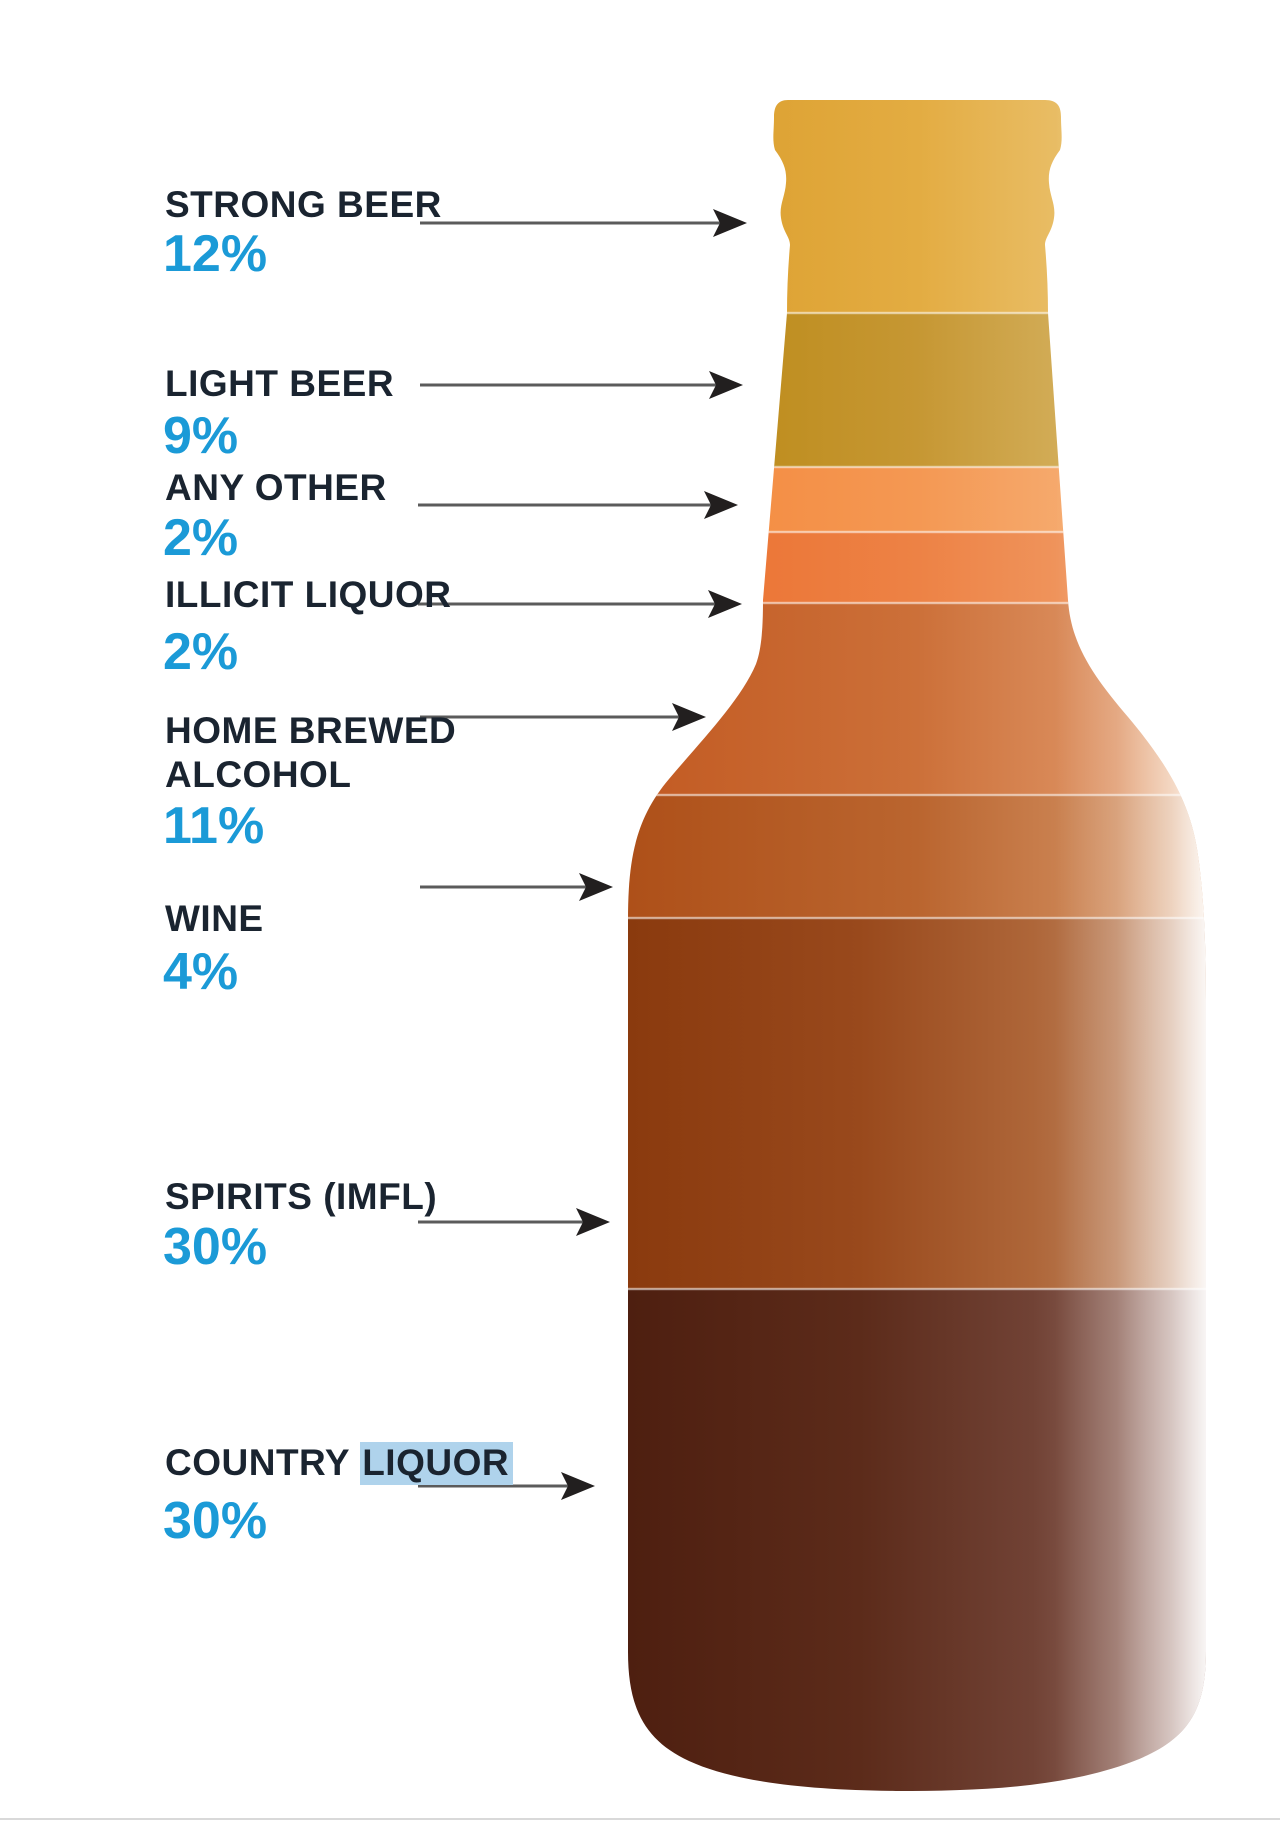  What do you see at coordinates (640, 1819) in the screenshot?
I see `page-bottom-divider` at bounding box center [640, 1819].